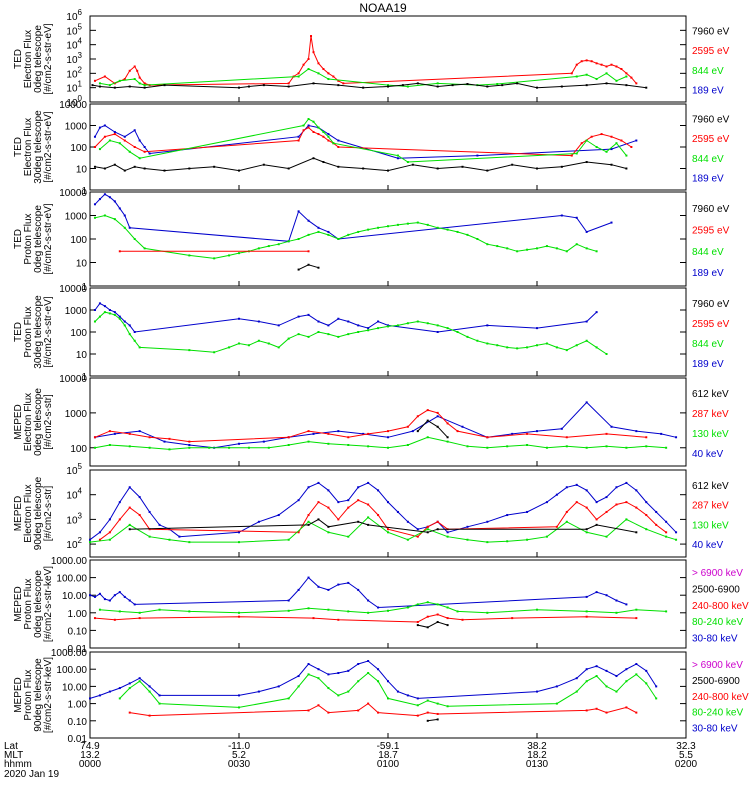 This screenshot has width=750, height=800. Describe the element at coordinates (48, 695) in the screenshot. I see `y-axis-label: [#/cm2-s-str-keV]` at that location.